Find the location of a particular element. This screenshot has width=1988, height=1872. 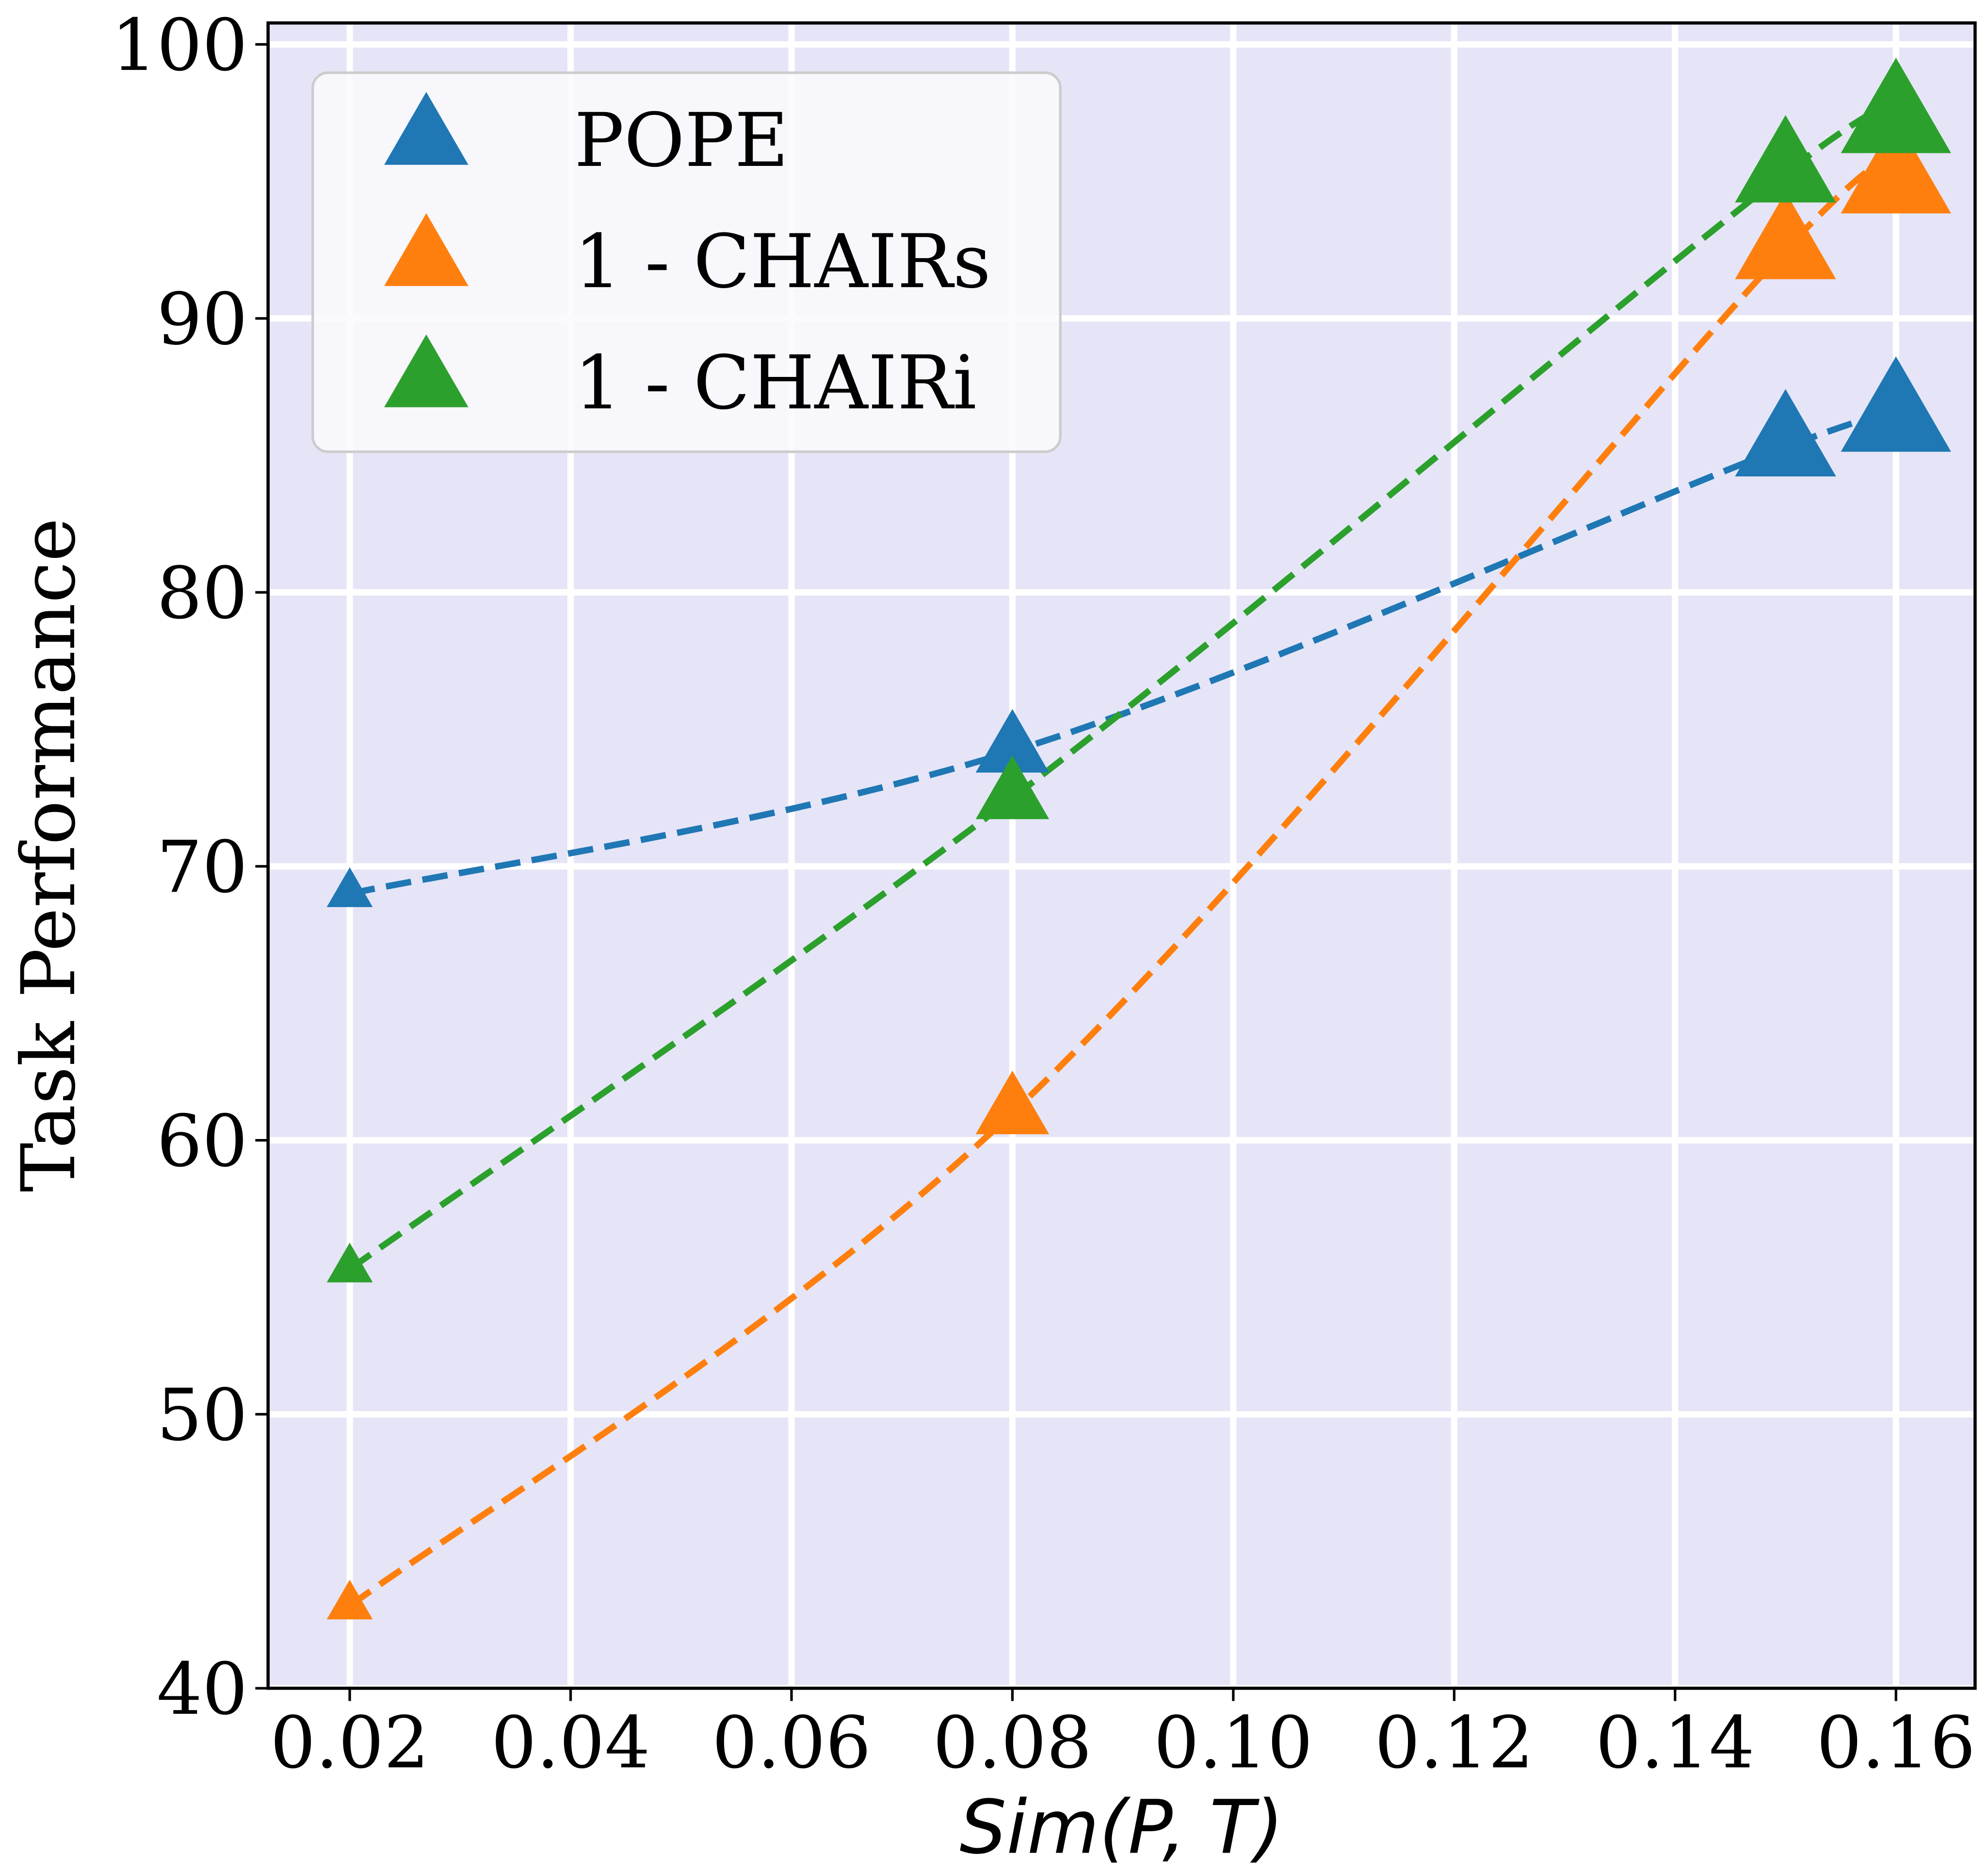

y-tick-label: 70 is located at coordinates (202, 867).